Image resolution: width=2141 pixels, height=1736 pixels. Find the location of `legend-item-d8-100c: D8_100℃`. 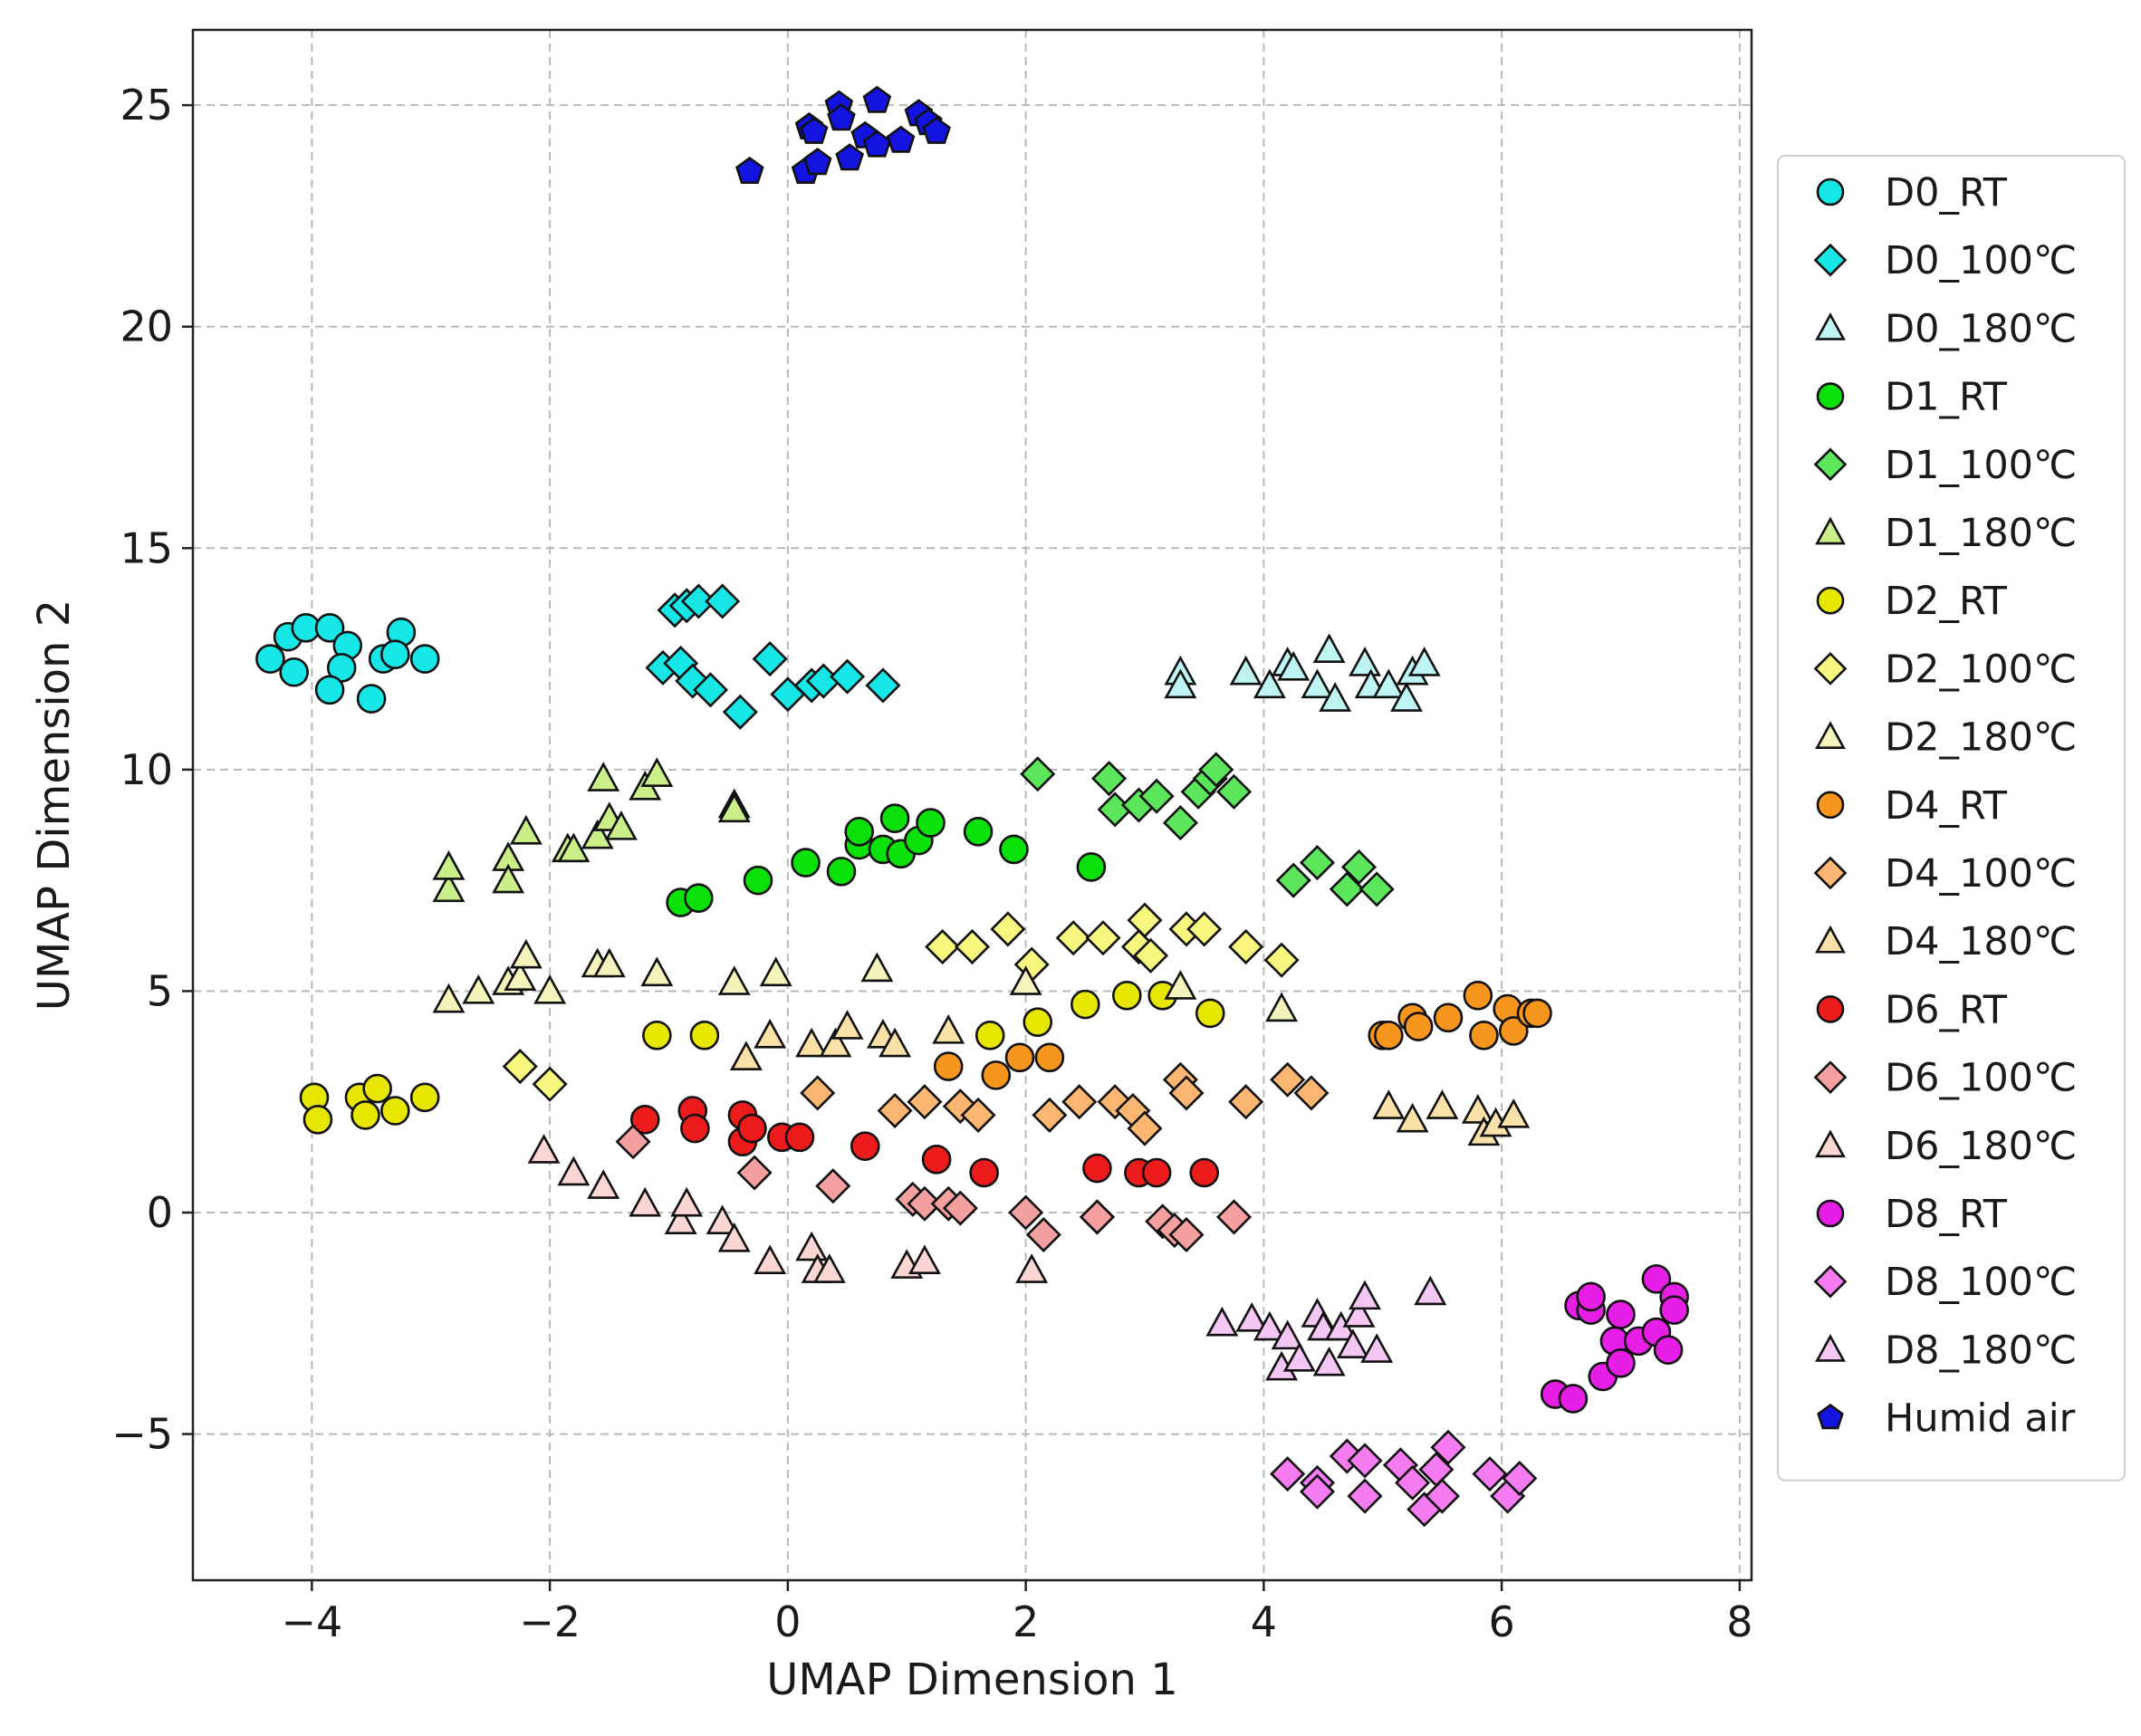

legend-item-d8-100c: D8_100℃ is located at coordinates (1945, 1282).